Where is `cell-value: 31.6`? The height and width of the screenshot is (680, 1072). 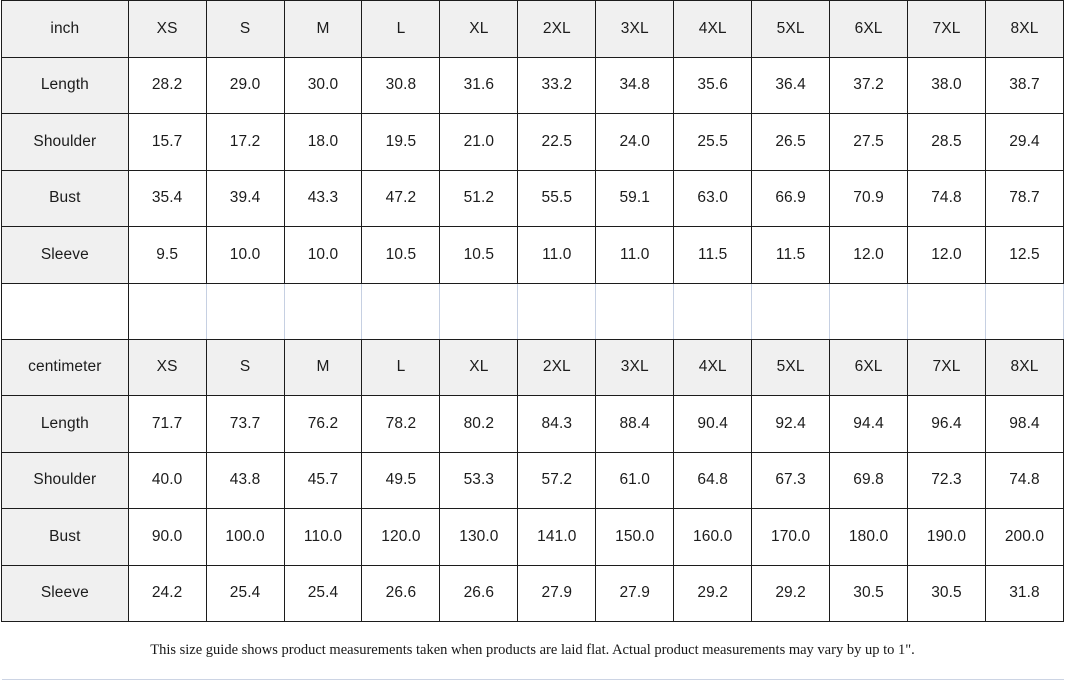
cell-value: 31.6 is located at coordinates (479, 85).